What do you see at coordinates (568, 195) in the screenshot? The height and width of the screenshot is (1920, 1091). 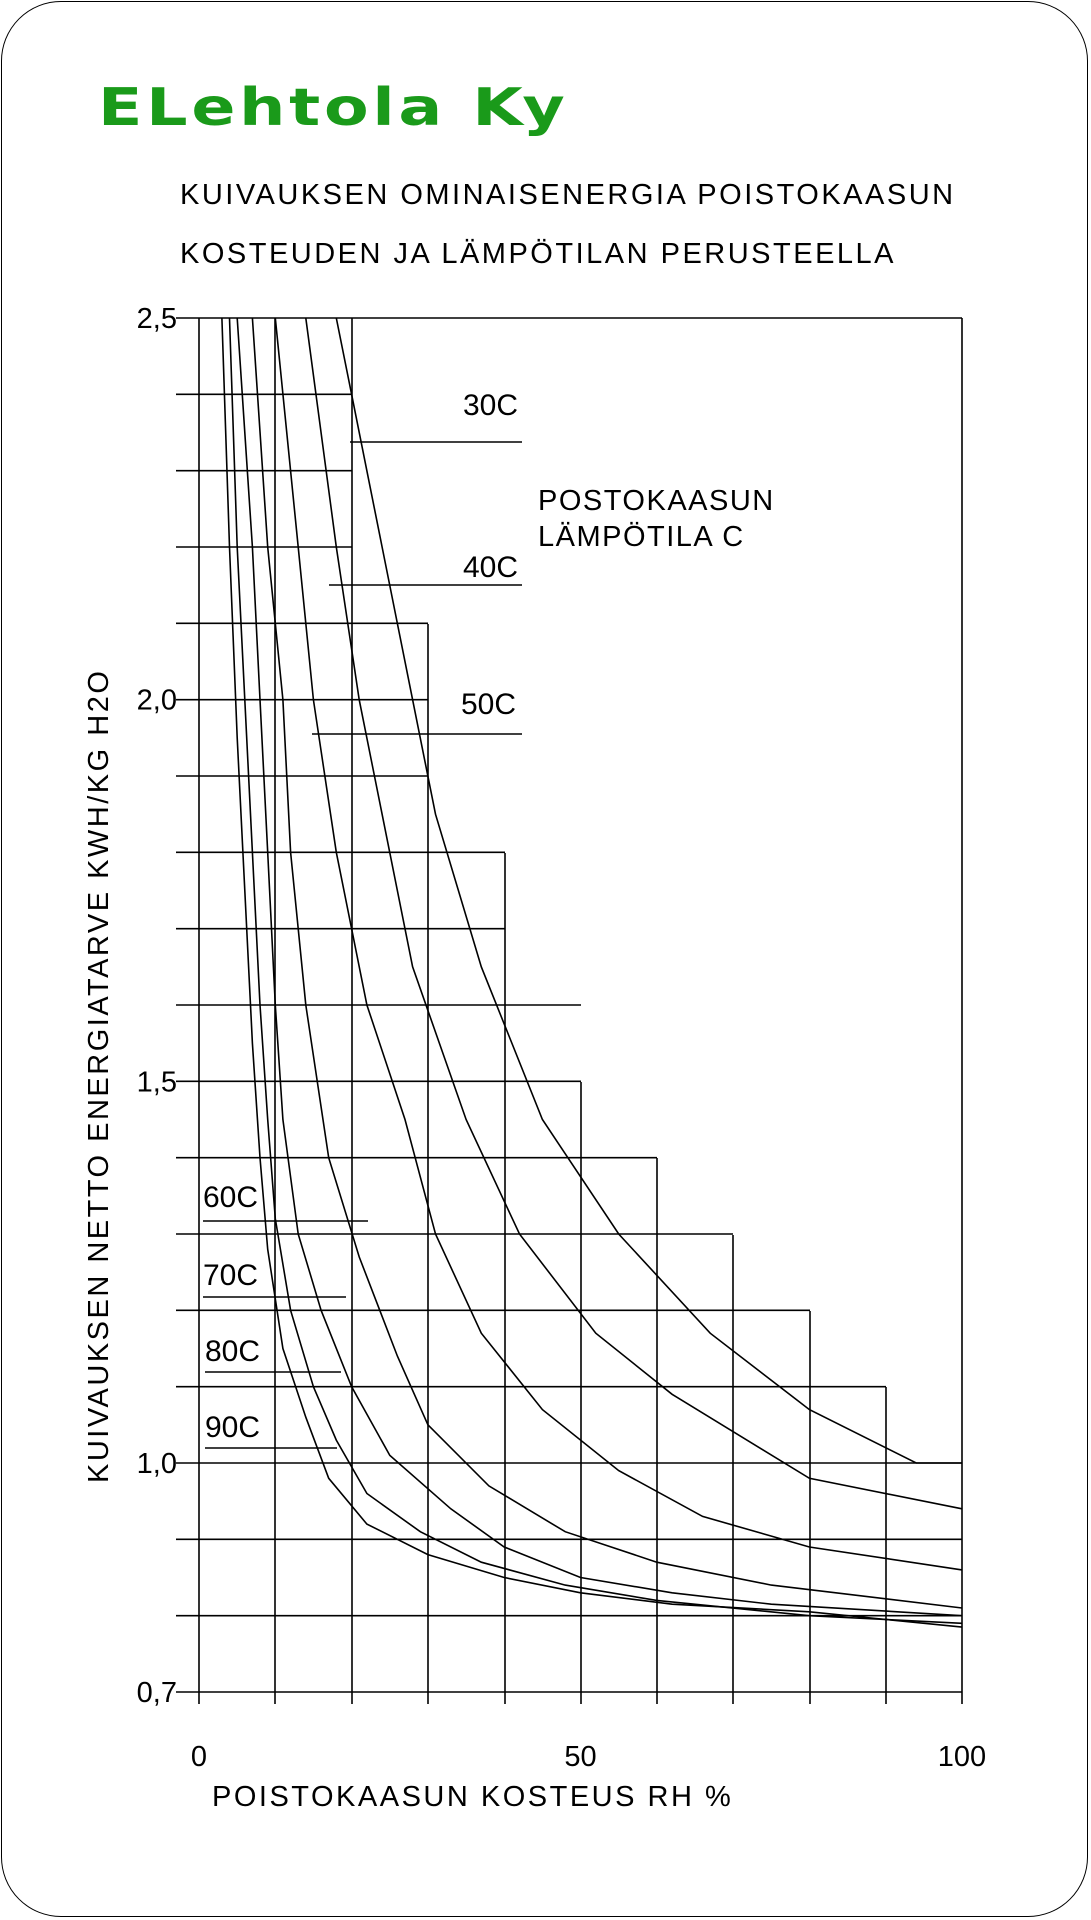 I see `chart-title-line-1: KUIVAUKSEN OMINAISENERGIA POISTOKAASUN` at bounding box center [568, 195].